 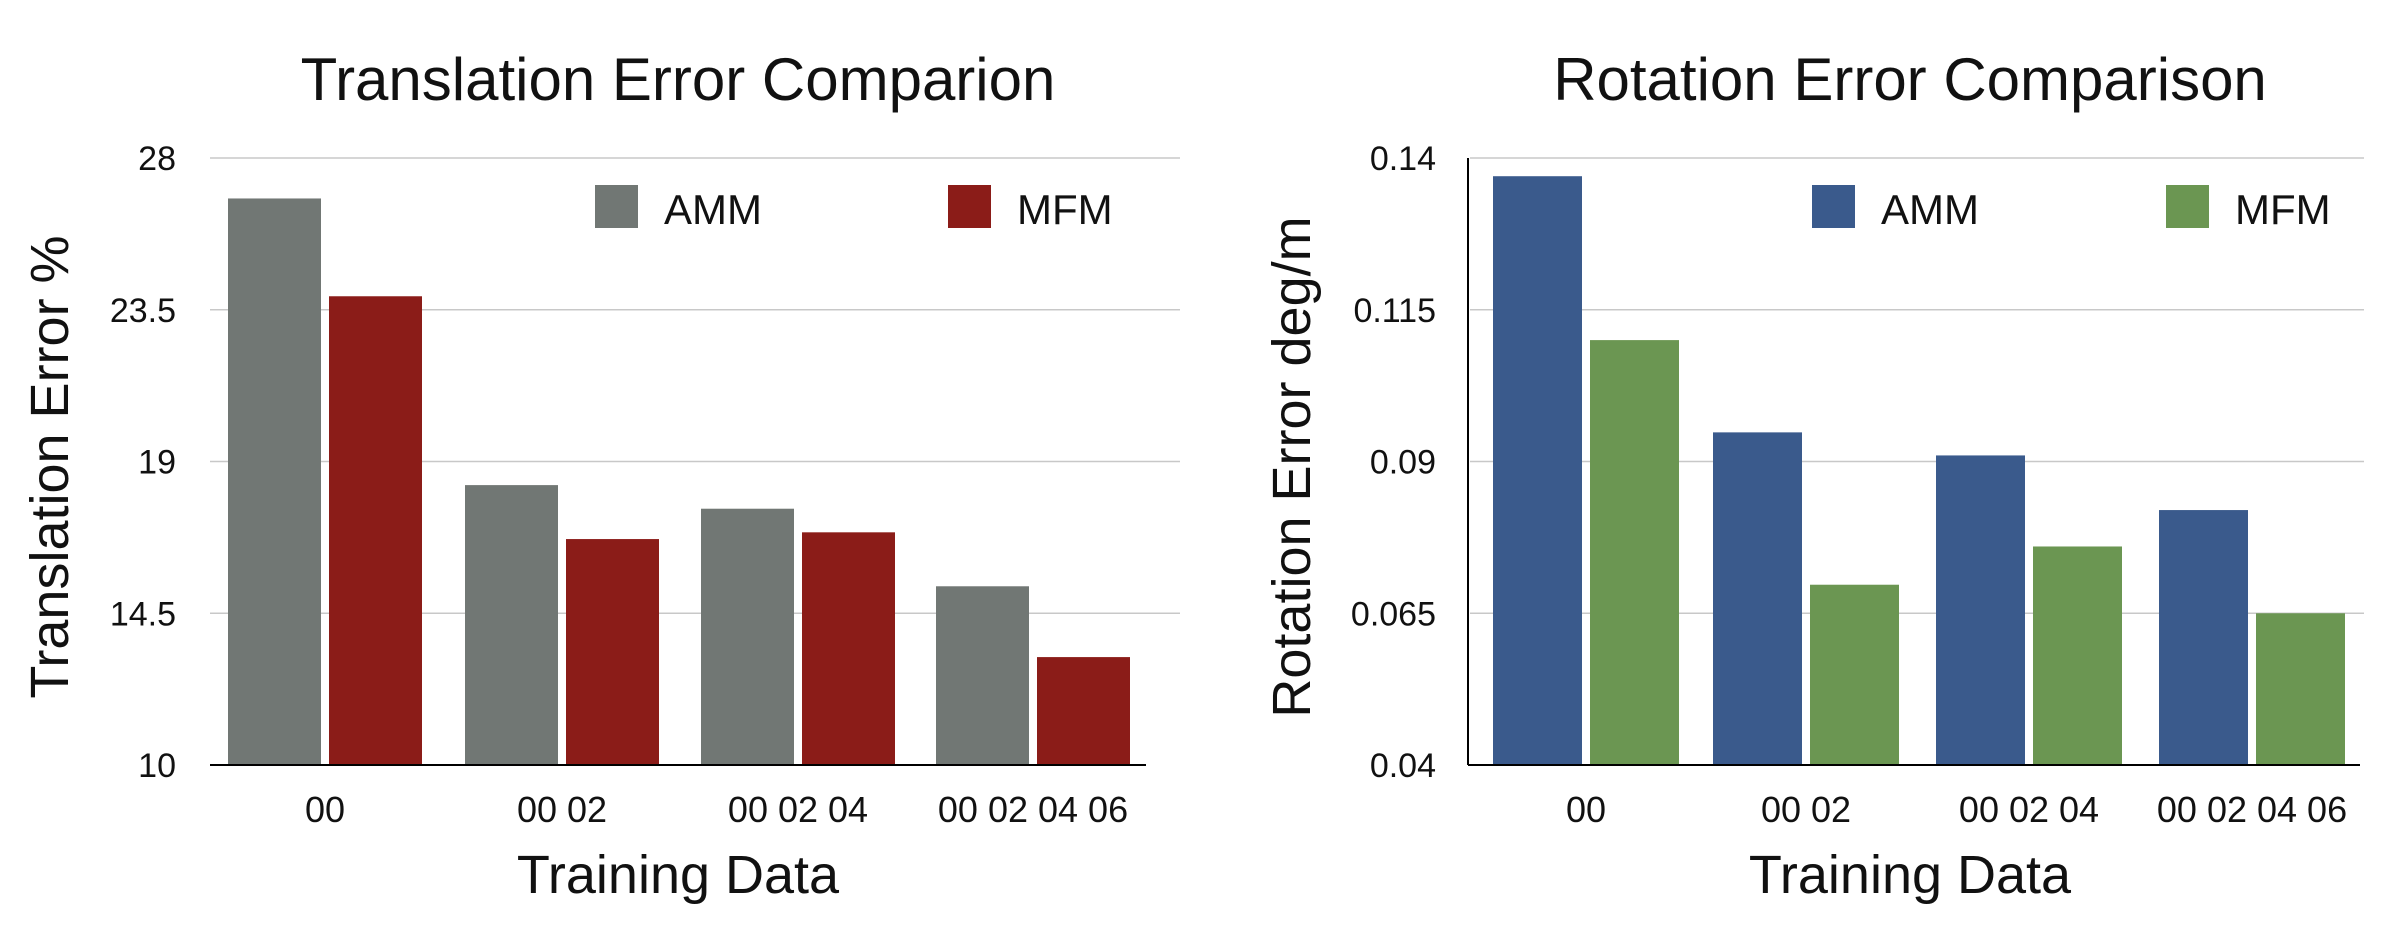 I want to click on y-tick-labels: 0.04 0.065 0.09 0.115 0.14, so click(x=1393, y=462).